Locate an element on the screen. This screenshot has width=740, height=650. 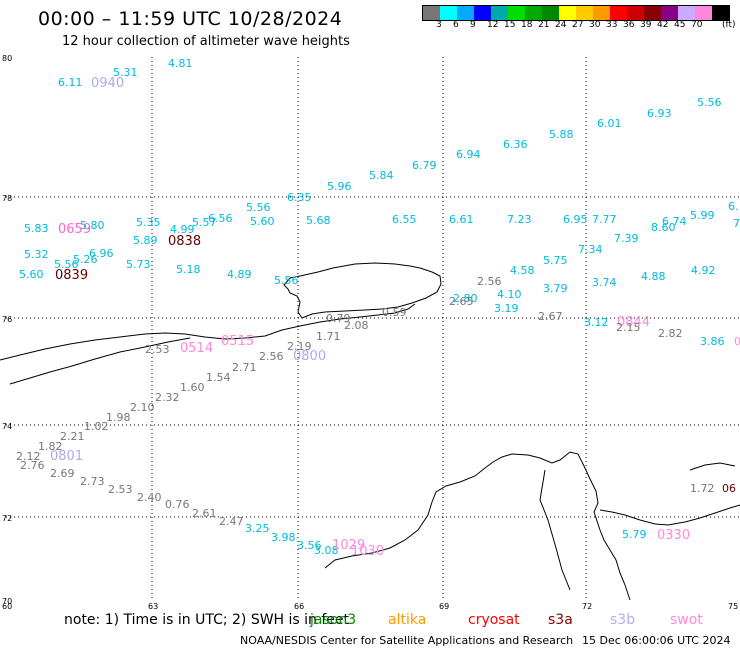
wave-height-label: 3.98 is located at coordinates (283, 537).